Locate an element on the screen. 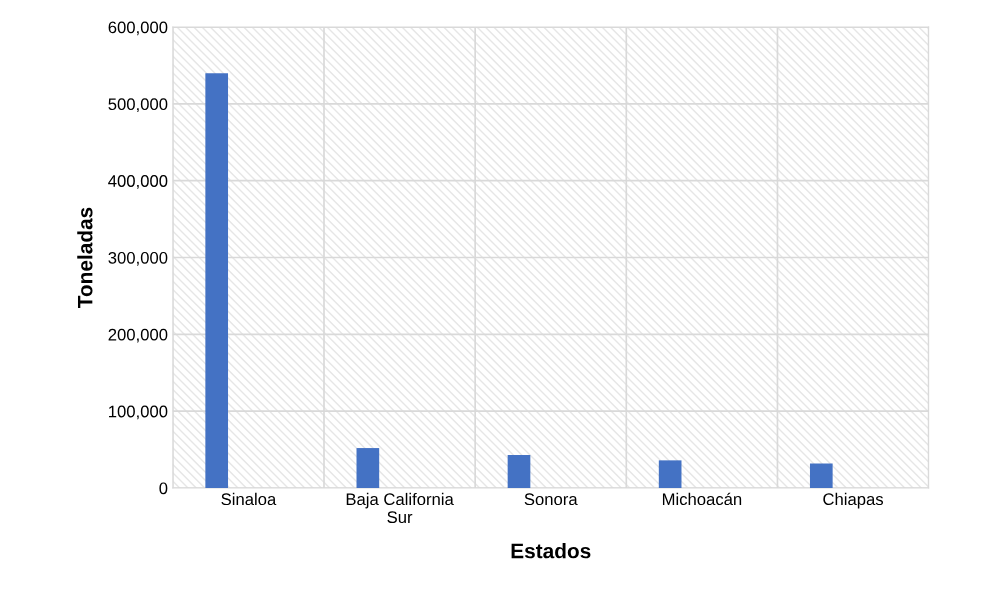 This screenshot has width=1005, height=601. y-tick-label: 300,000 is located at coordinates (138, 258).